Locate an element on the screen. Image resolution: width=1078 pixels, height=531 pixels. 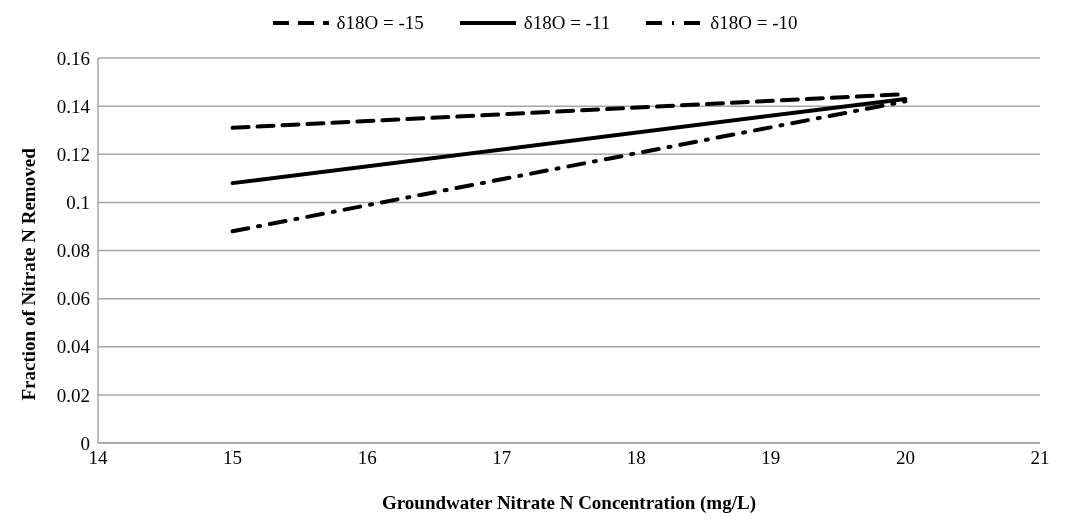
x-tick-label: 16 is located at coordinates (367, 458).